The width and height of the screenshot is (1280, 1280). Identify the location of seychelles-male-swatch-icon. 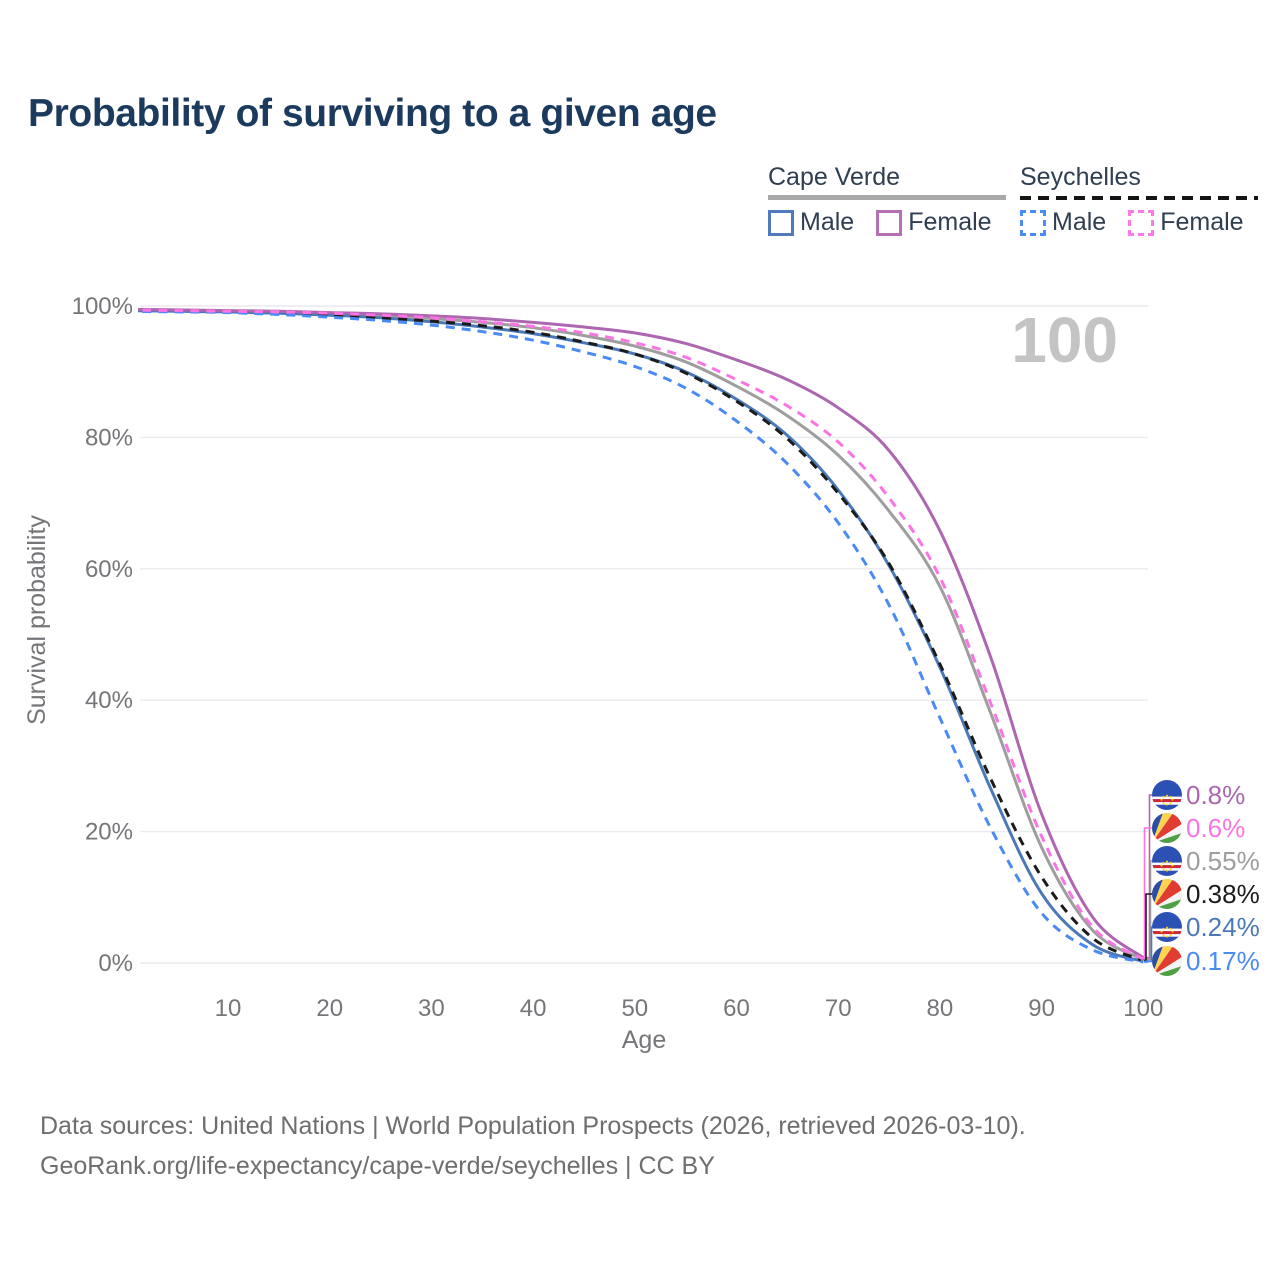
(1033, 222).